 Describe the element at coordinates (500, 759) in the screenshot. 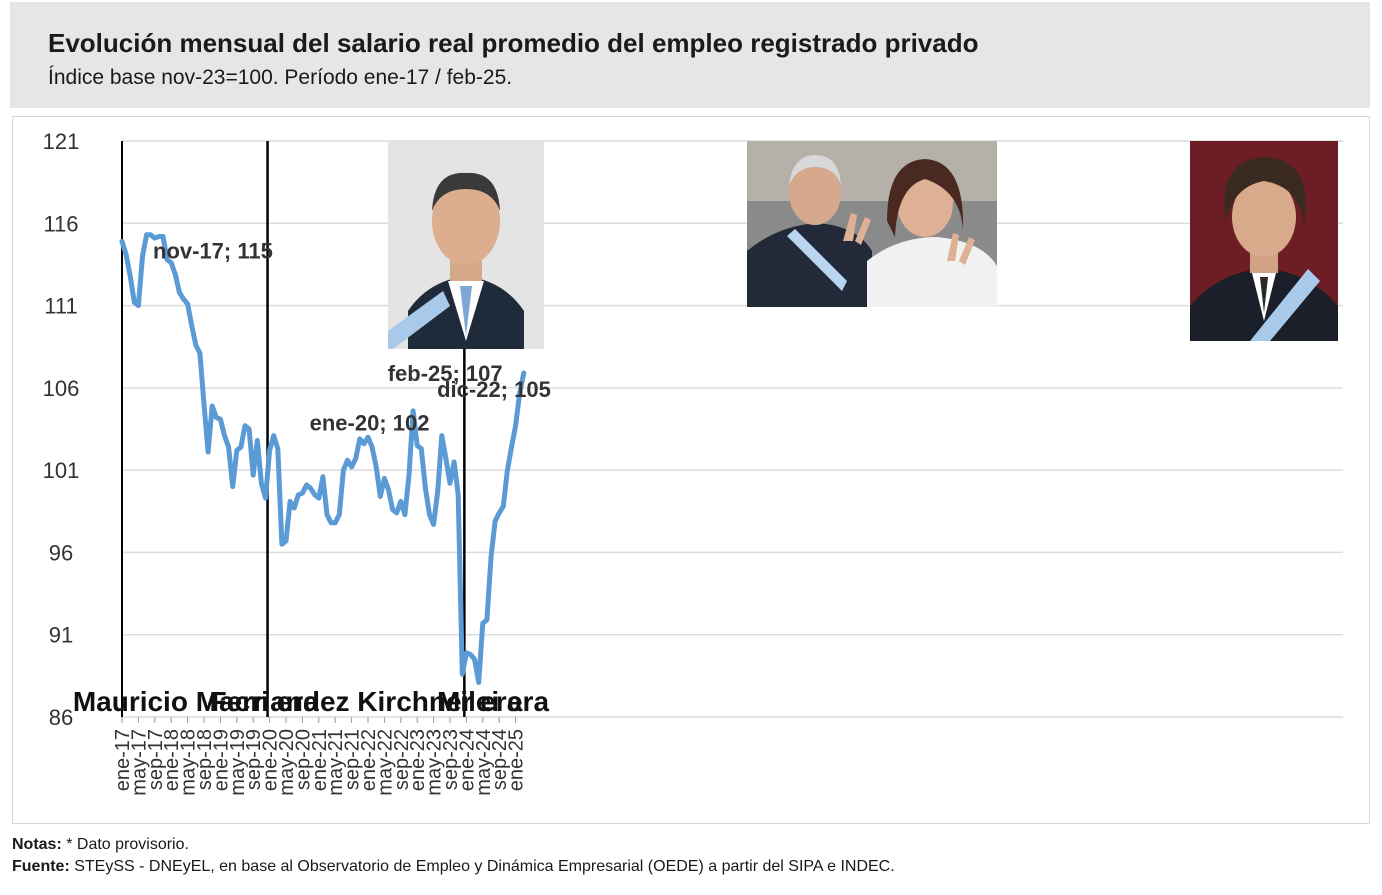

I see `x-tick-label: sep-24` at that location.